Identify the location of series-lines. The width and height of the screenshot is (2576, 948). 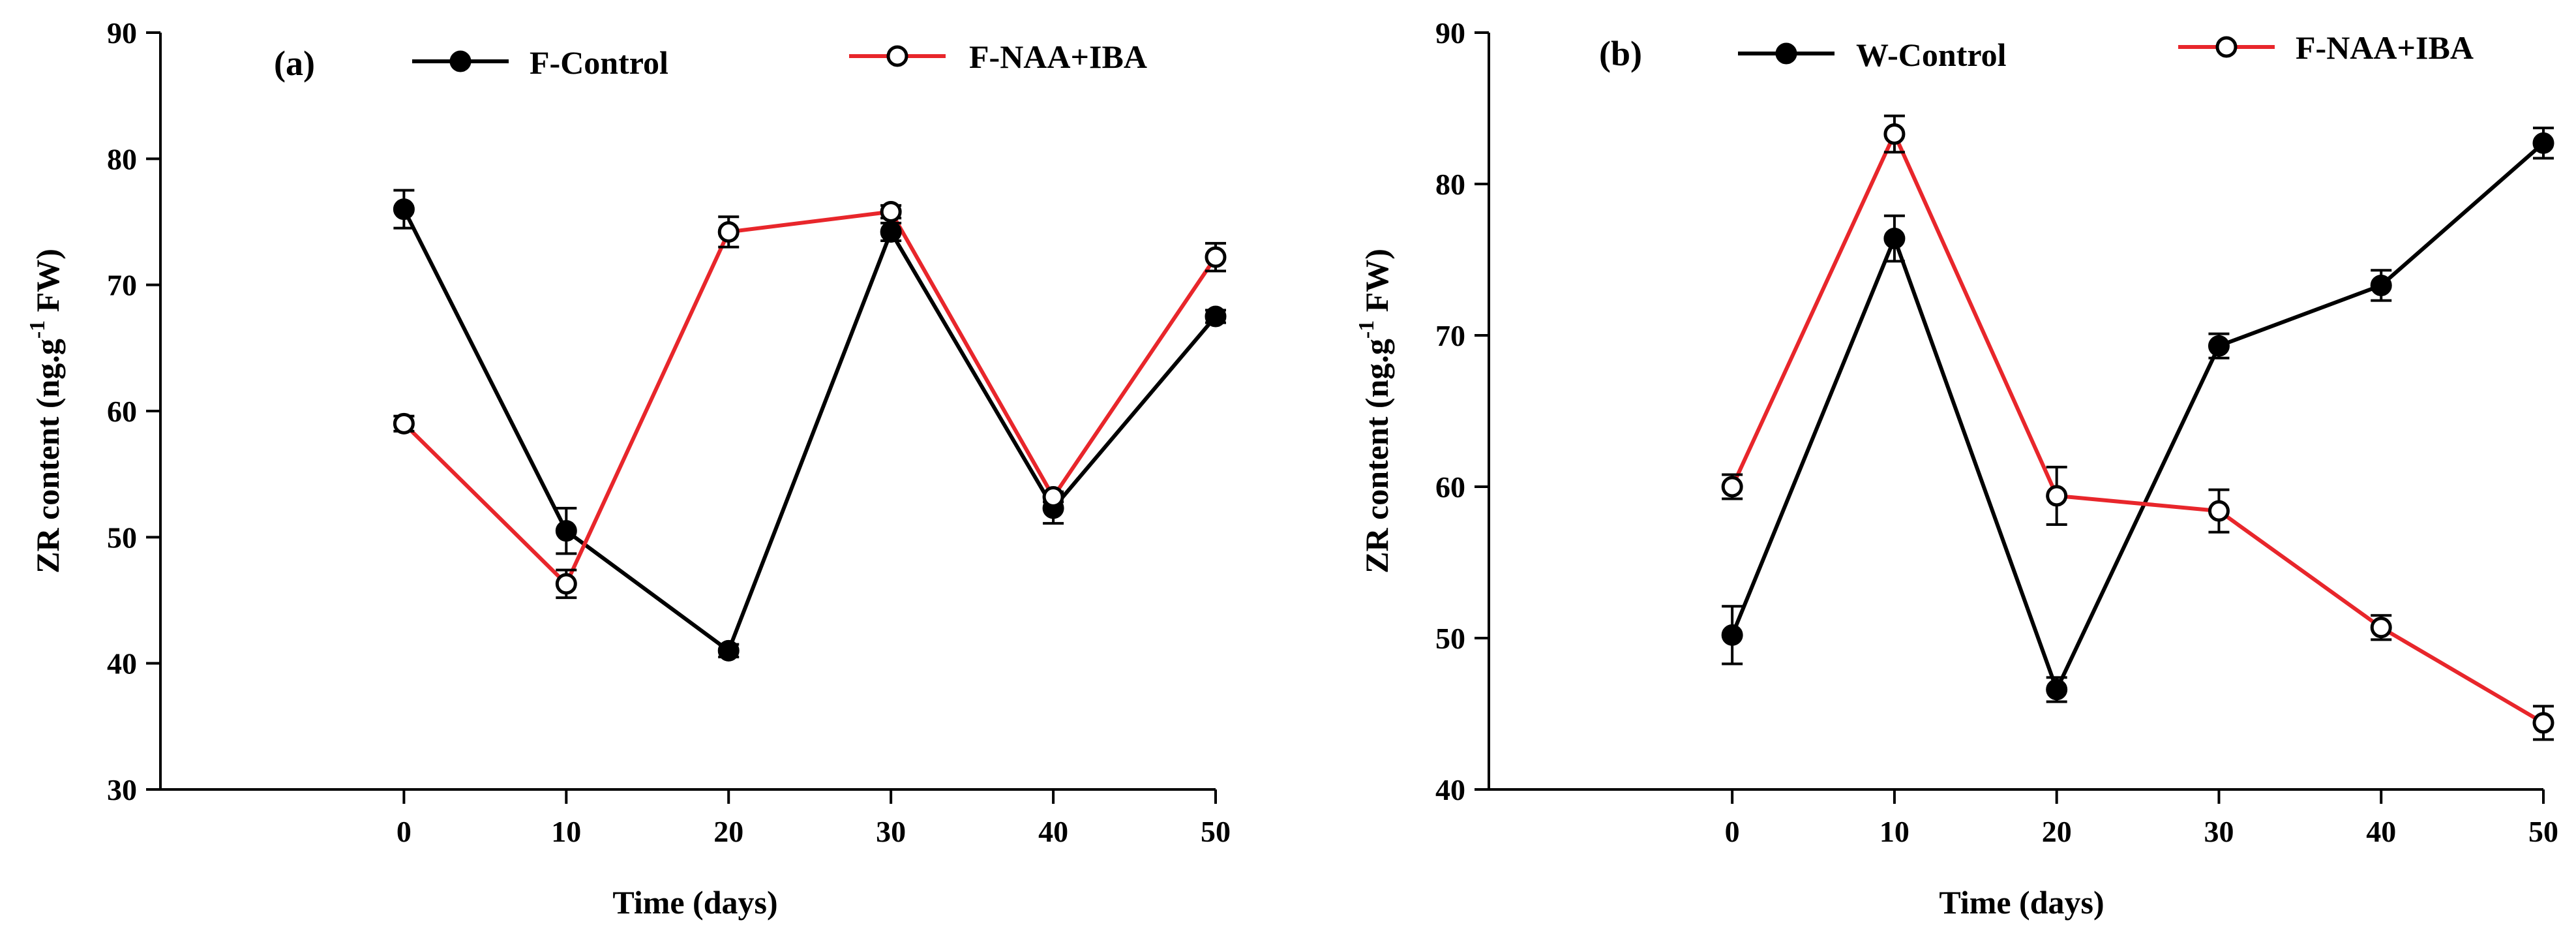
(810, 431).